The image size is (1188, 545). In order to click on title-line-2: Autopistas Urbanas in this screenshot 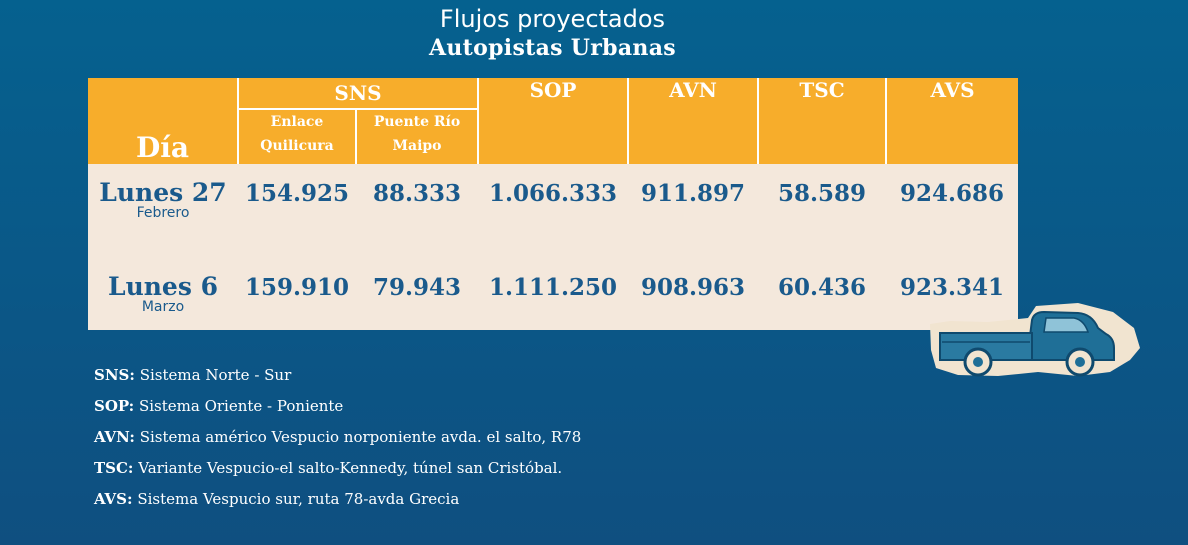, I will do `click(552, 48)`.